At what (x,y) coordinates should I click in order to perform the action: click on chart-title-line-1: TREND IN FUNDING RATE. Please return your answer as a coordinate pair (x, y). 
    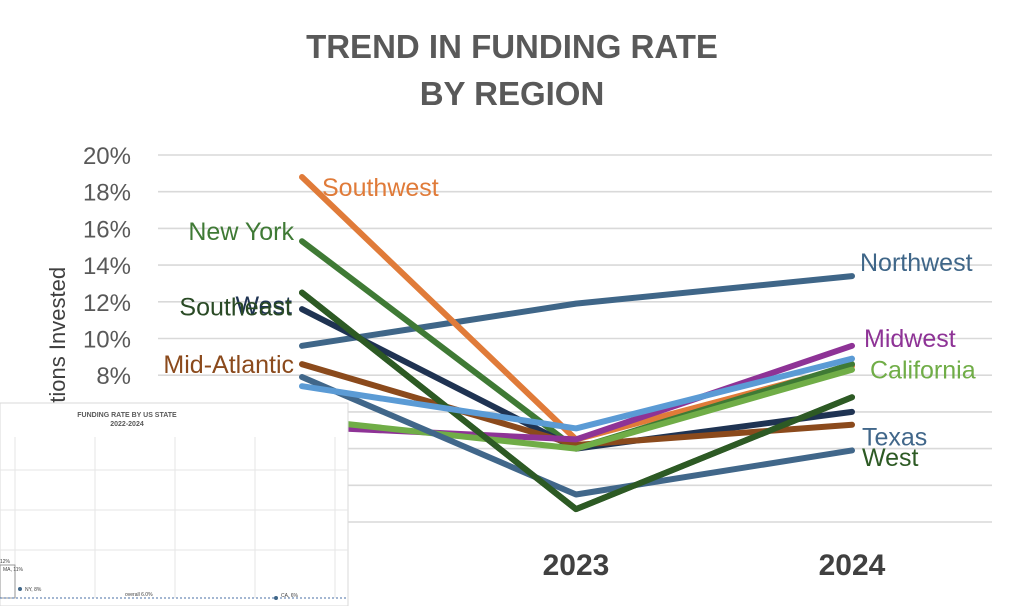
    Looking at the image, I should click on (512, 46).